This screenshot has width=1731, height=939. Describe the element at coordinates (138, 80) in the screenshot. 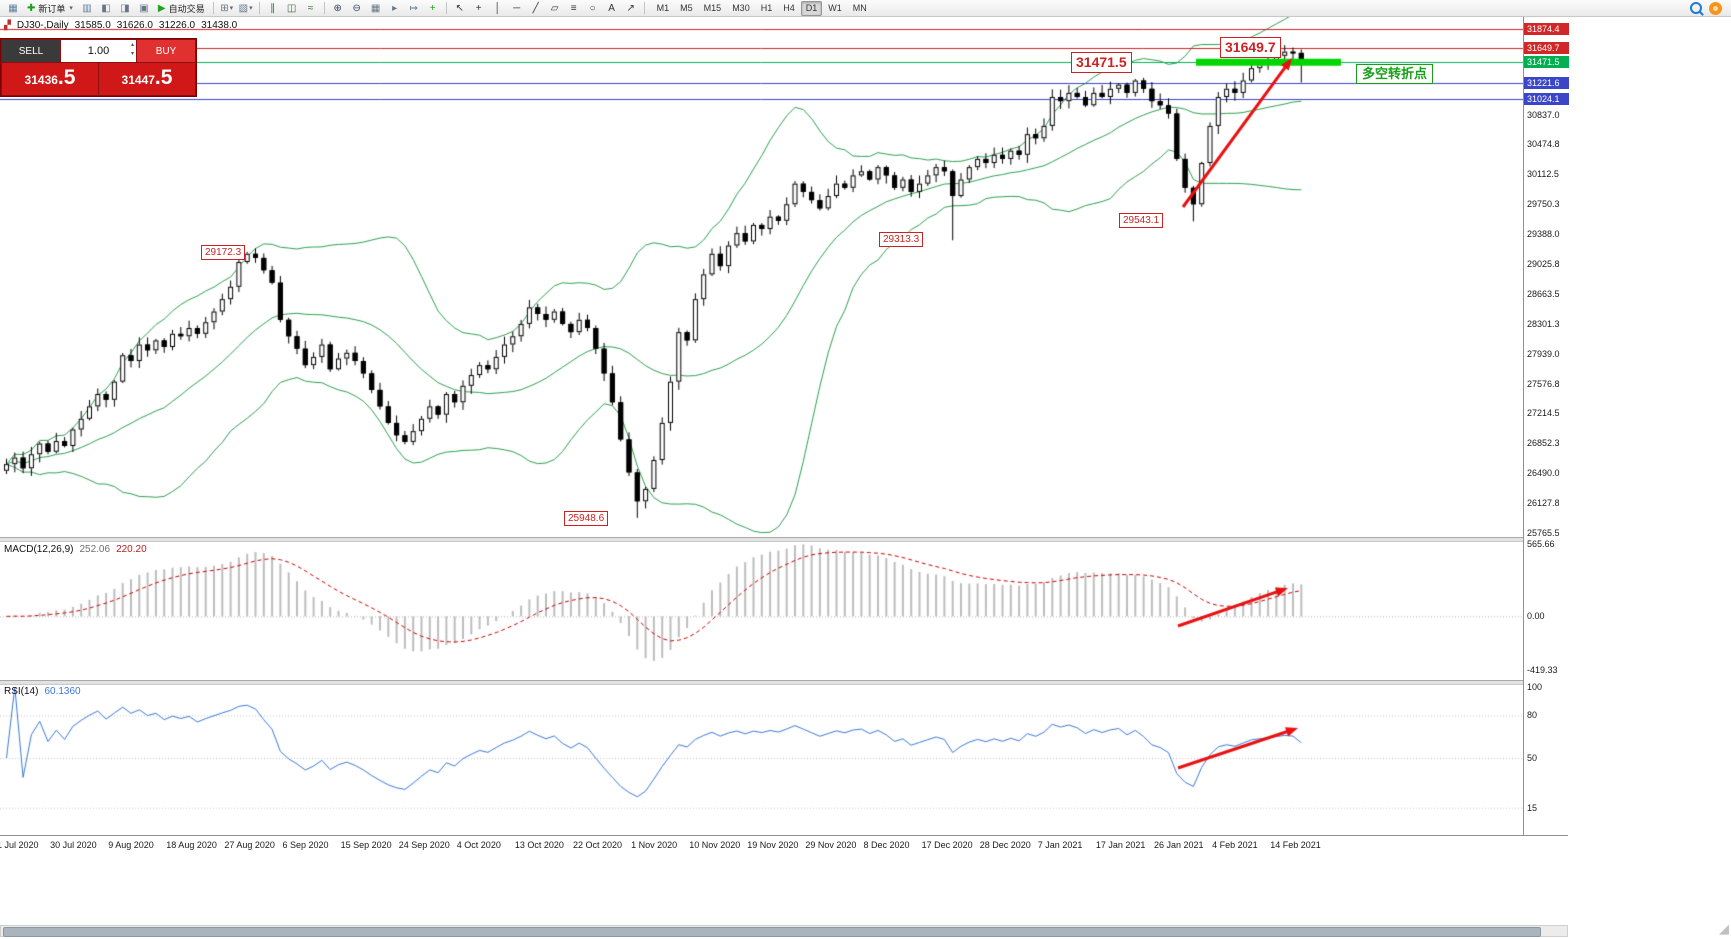

I see `buy-price-main: 31447` at that location.